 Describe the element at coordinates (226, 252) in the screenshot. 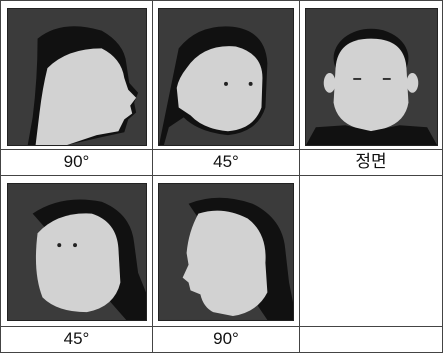

I see `face-profile-left-icon` at that location.